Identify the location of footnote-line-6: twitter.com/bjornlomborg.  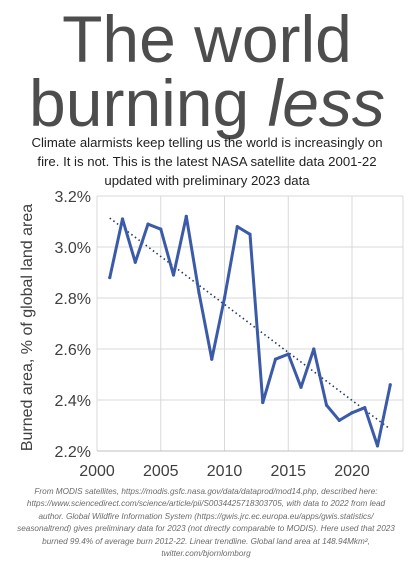
(206, 554).